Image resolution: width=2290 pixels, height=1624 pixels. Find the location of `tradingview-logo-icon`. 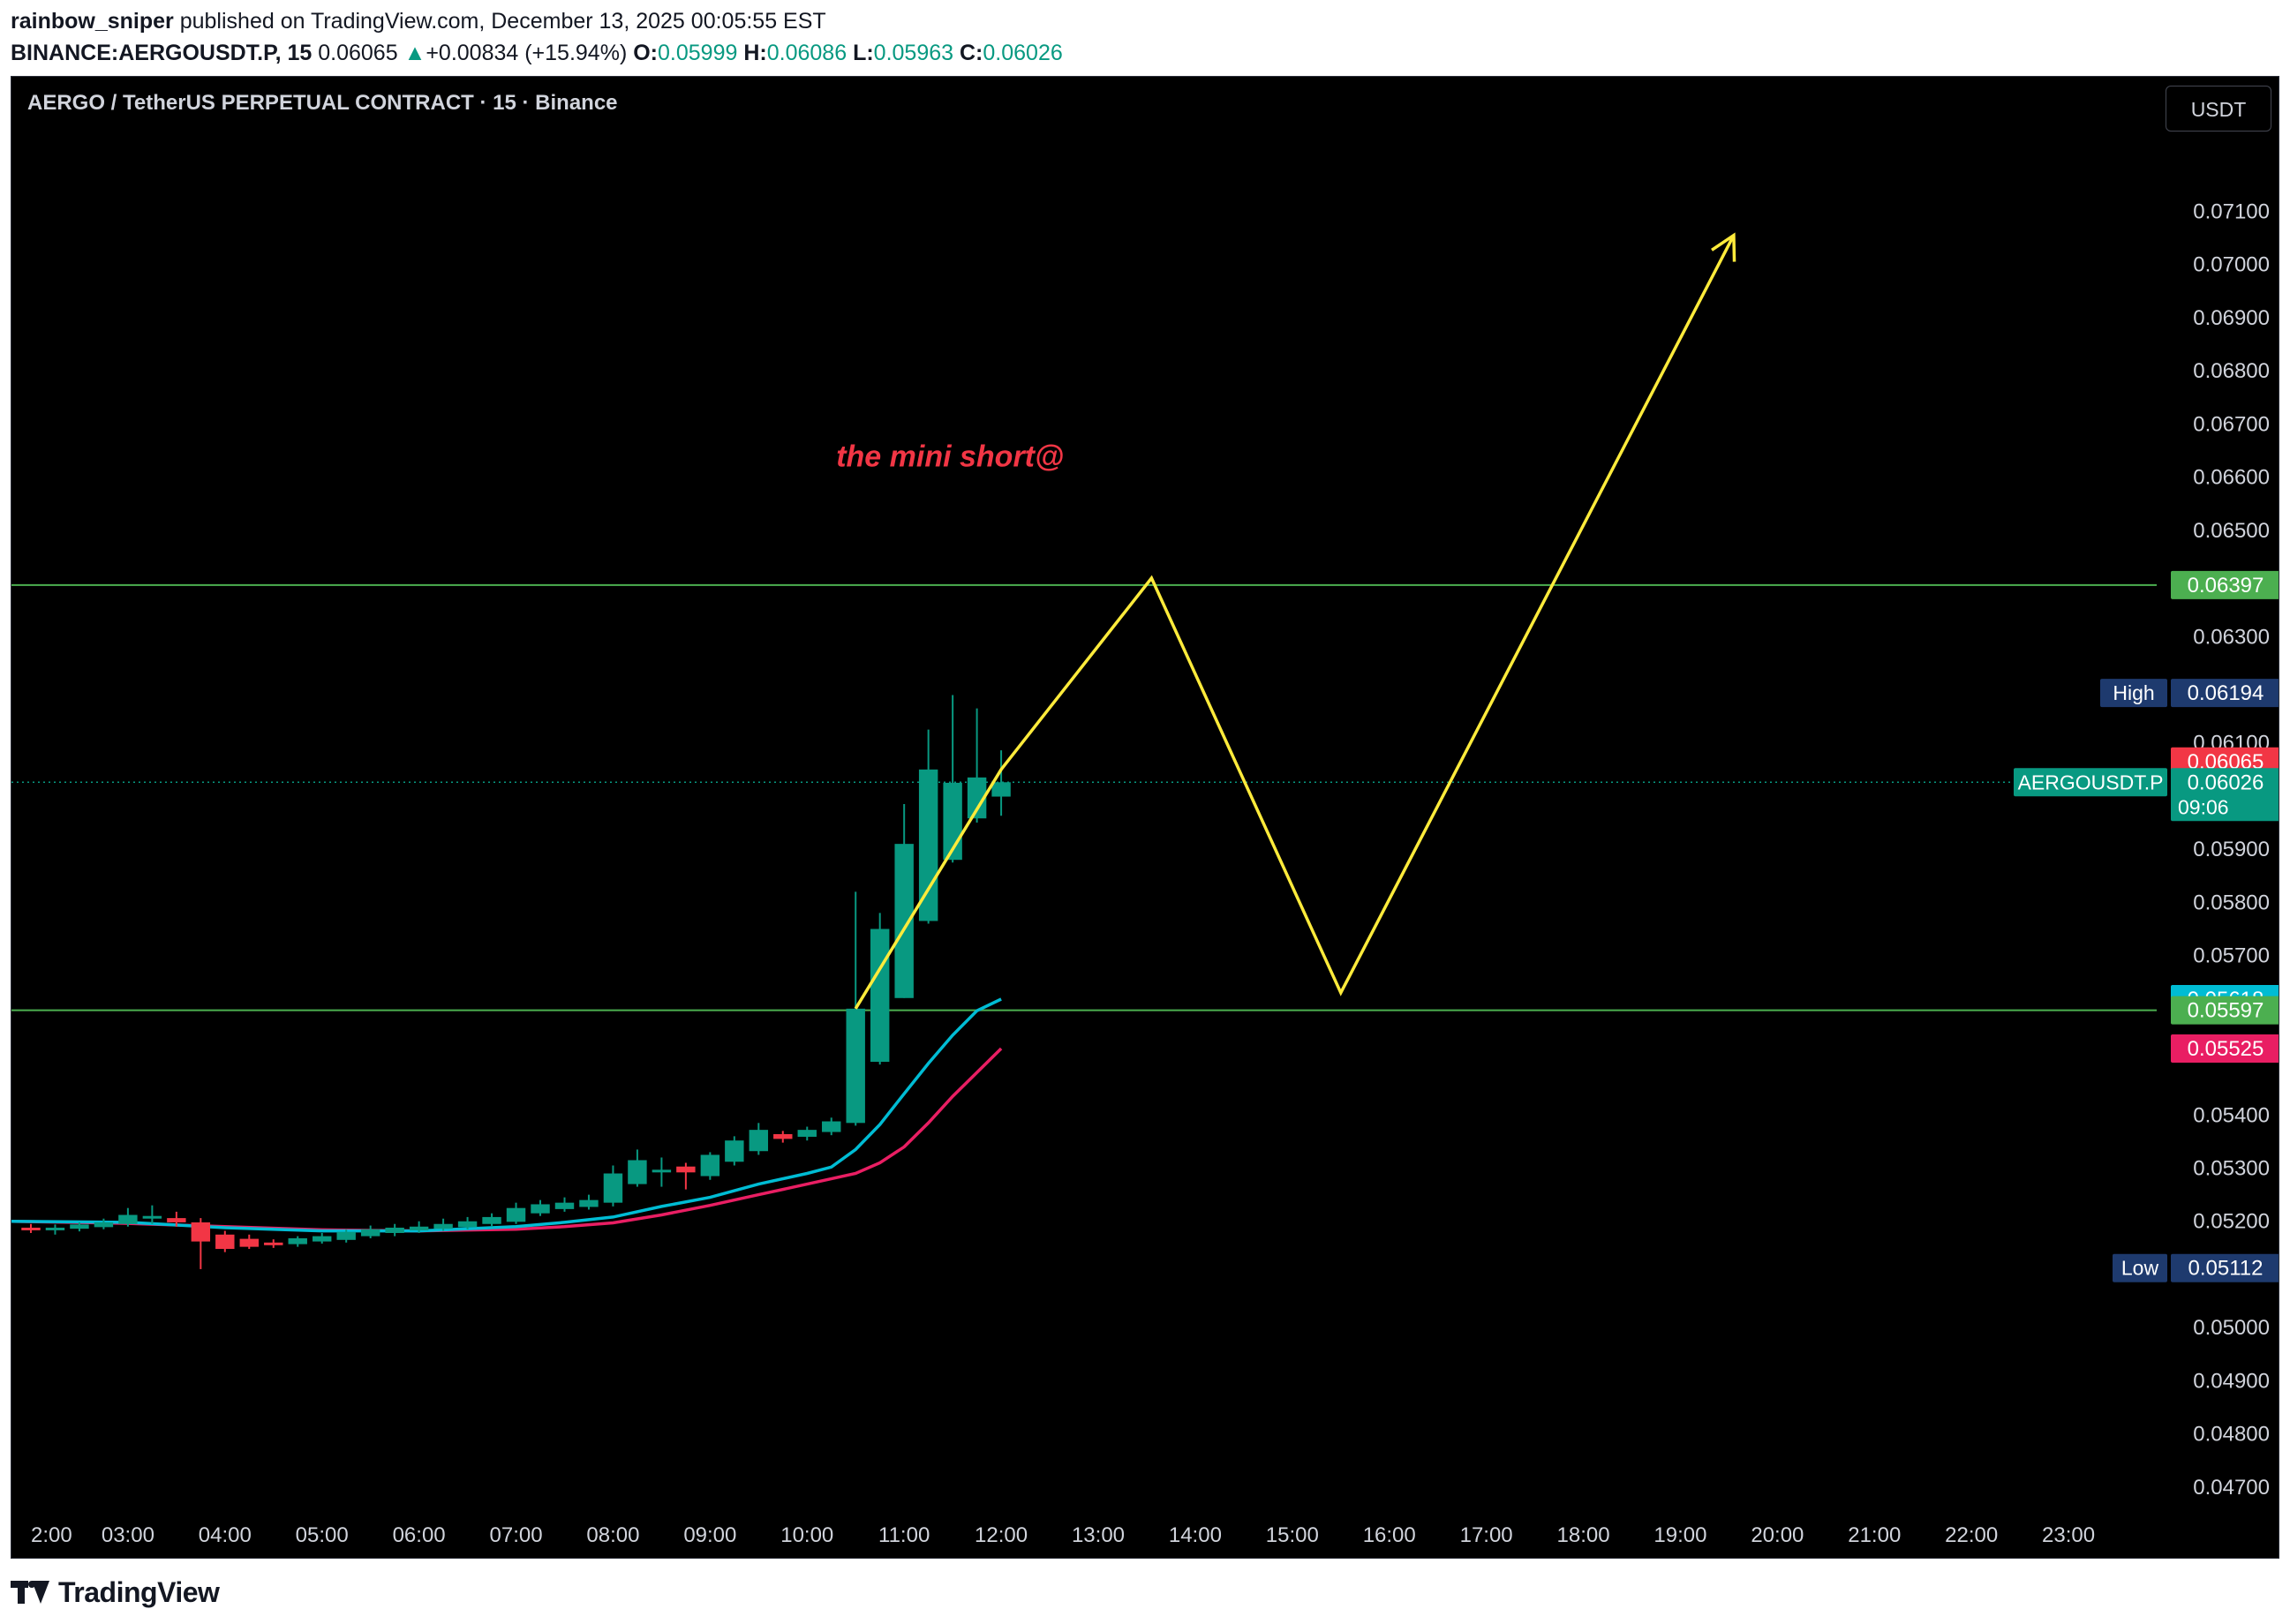

tradingview-logo-icon is located at coordinates (31, 1592).